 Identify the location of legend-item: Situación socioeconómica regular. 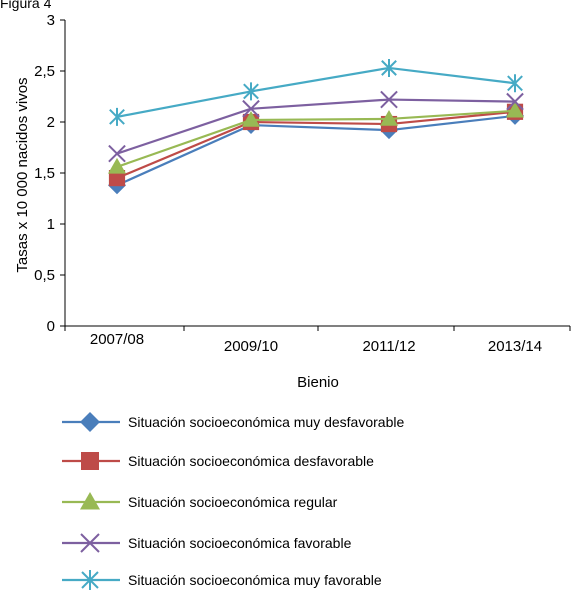
(200, 501).